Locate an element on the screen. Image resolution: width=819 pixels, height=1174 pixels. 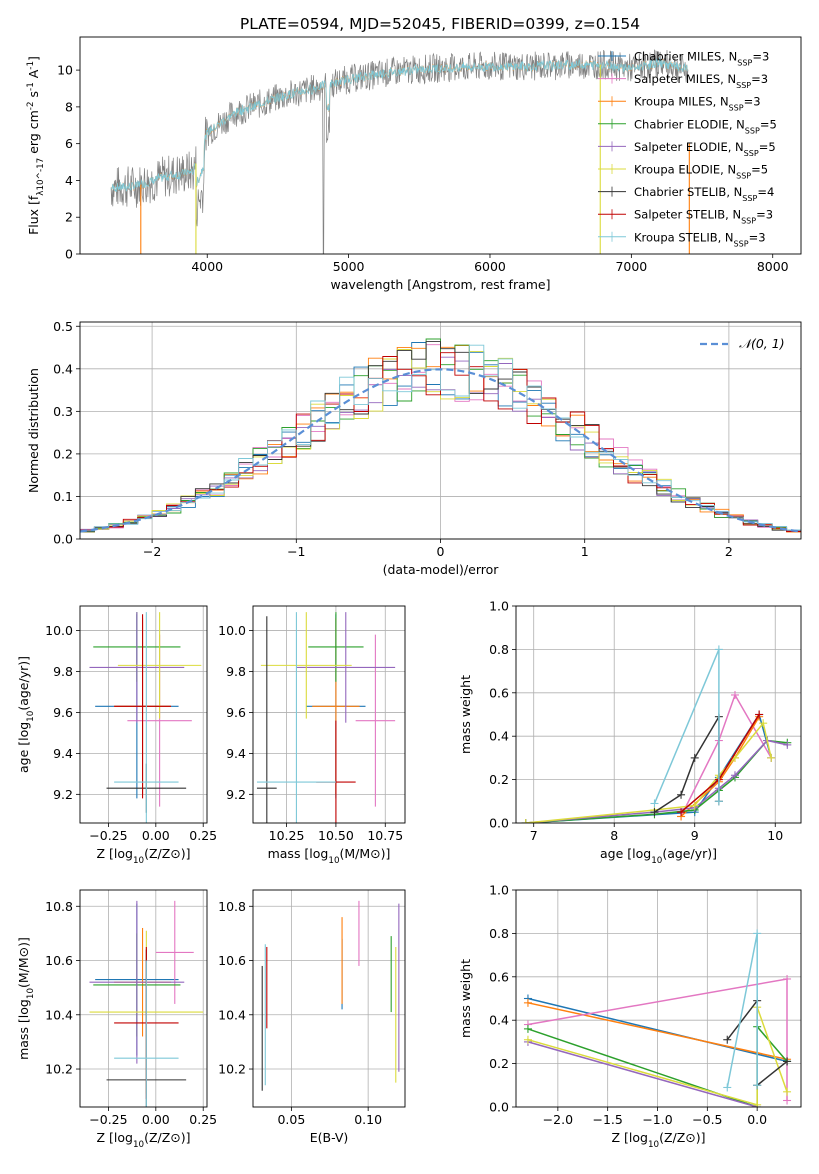
legend-label: Salpeter ELODIE, NSSP​=5 is located at coordinates (705, 149).